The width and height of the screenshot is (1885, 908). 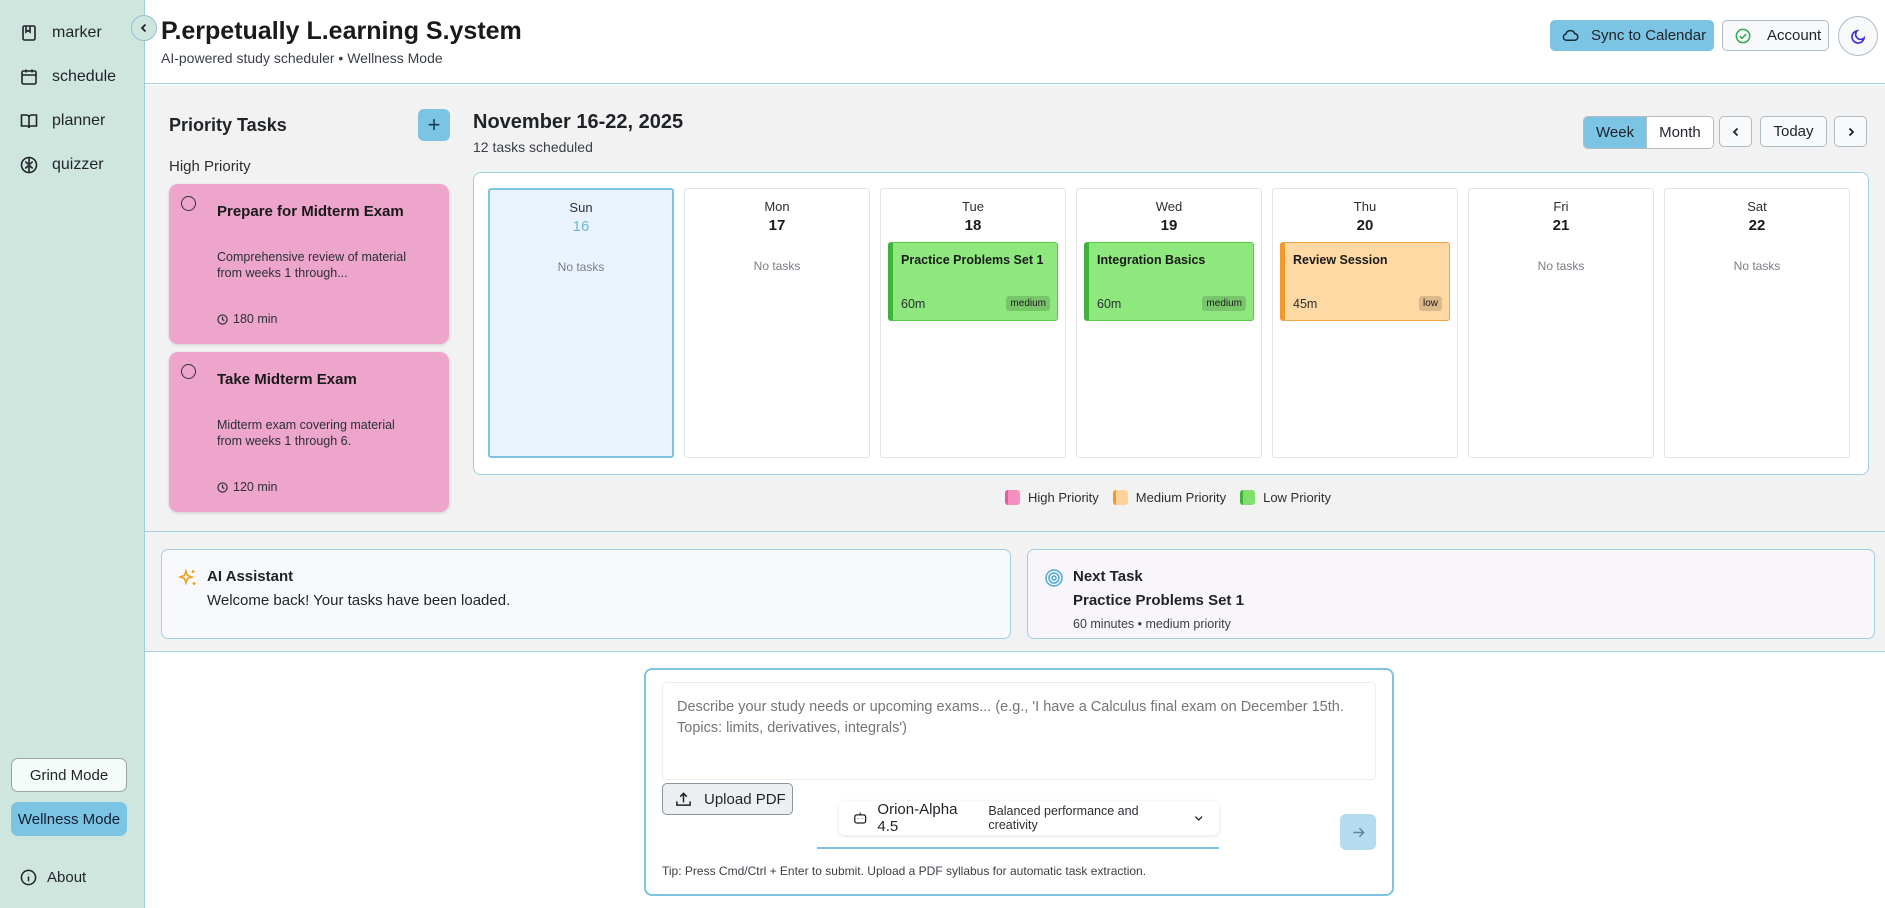 I want to click on day-column-wed: Wed 19 Integration Basics 60m medium, so click(x=1169, y=323).